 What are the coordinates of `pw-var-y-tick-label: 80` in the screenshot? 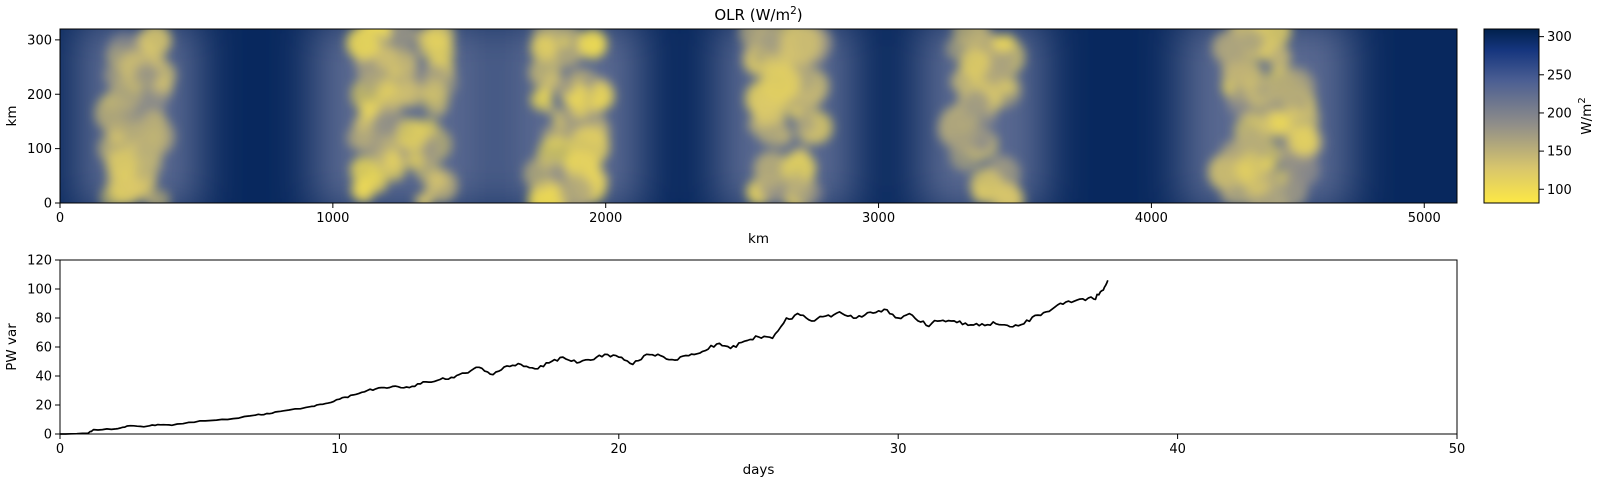 It's located at (43, 319).